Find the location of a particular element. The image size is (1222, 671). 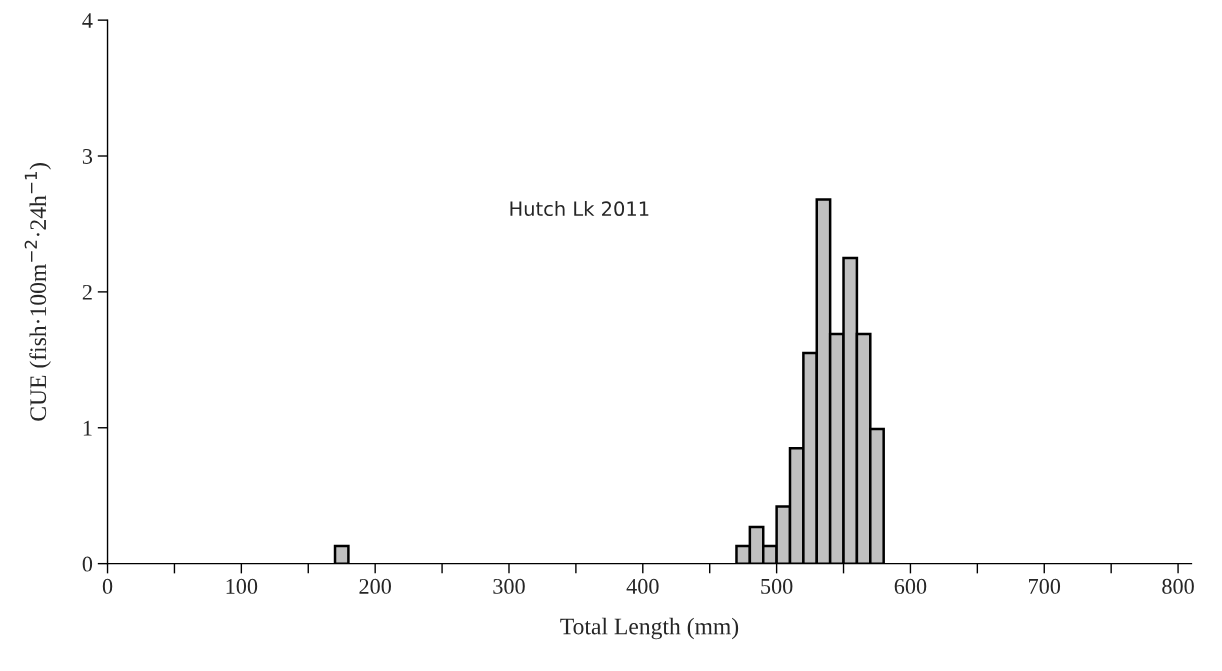

y-axis-title: CUE (fish·100m$^{−2}$·24h$^{−1}$) is located at coordinates (37, 292).